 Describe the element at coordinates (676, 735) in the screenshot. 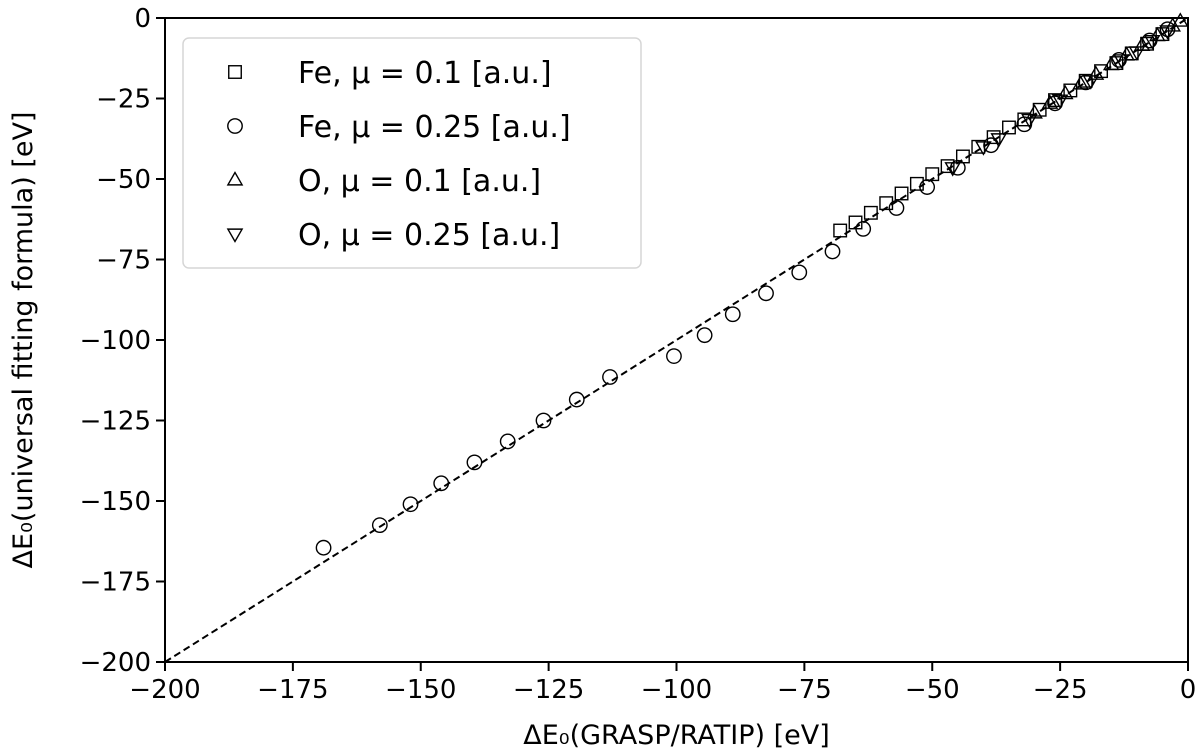

I see `x-axis-label: ΔE₀(GRASP/RATIP) [eV]` at that location.